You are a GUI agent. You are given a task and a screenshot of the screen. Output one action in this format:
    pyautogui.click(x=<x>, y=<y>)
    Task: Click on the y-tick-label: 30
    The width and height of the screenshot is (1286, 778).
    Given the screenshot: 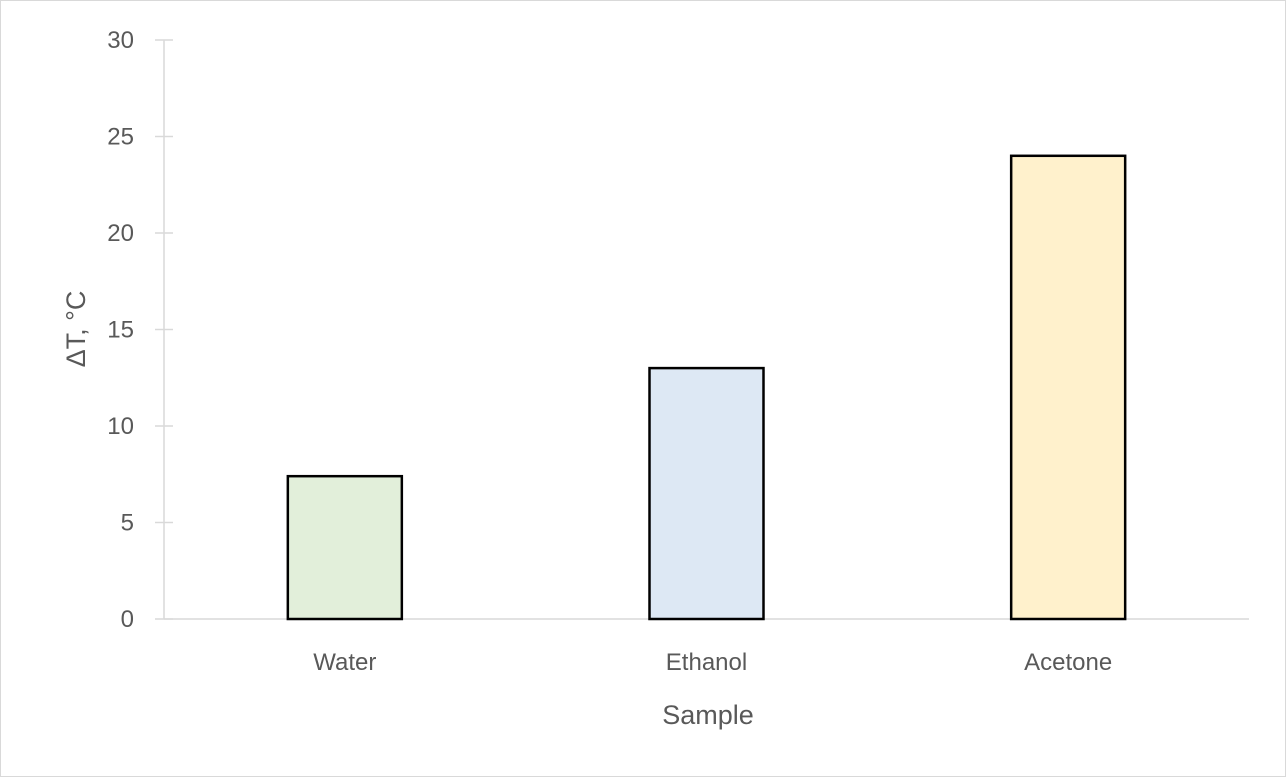 What is the action you would take?
    pyautogui.click(x=120, y=40)
    